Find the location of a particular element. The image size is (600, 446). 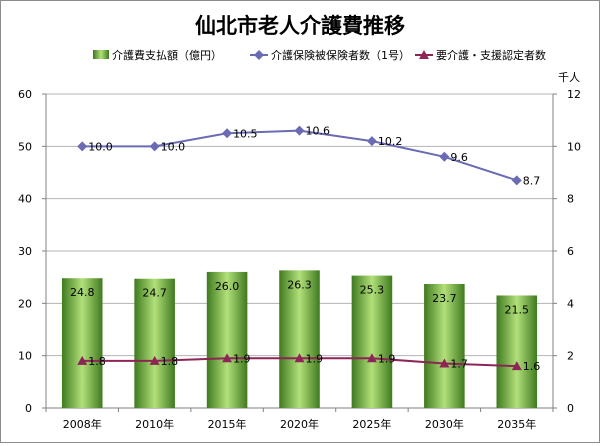

legend-swatch-bars is located at coordinates (101, 54).